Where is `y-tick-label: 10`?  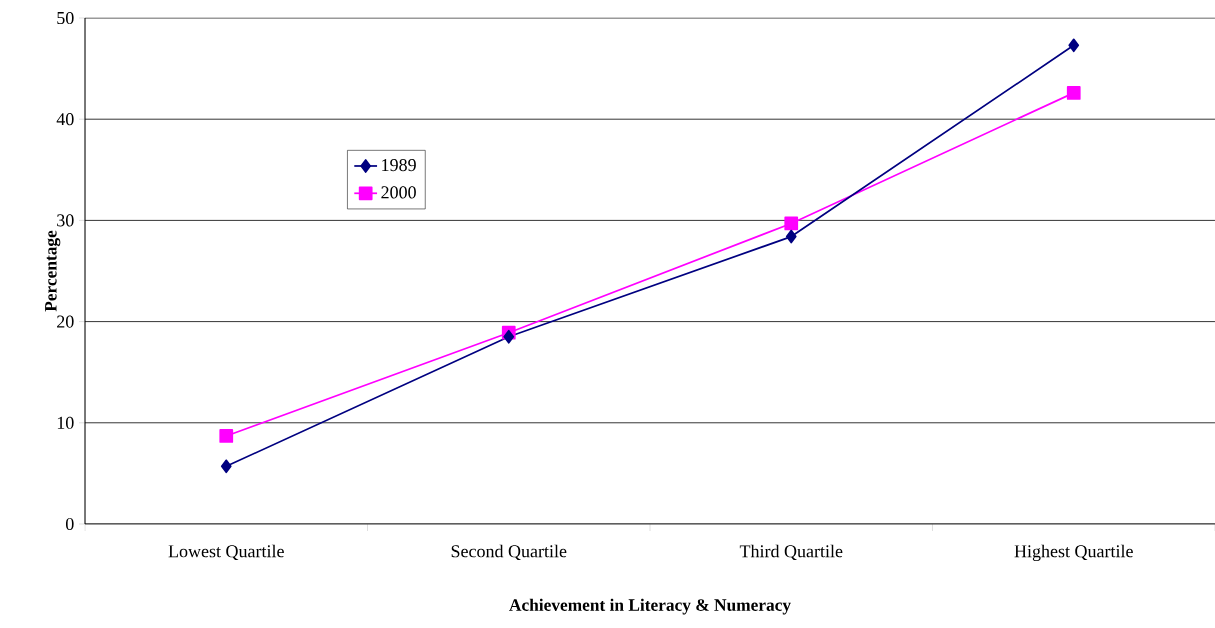 y-tick-label: 10 is located at coordinates (65, 422).